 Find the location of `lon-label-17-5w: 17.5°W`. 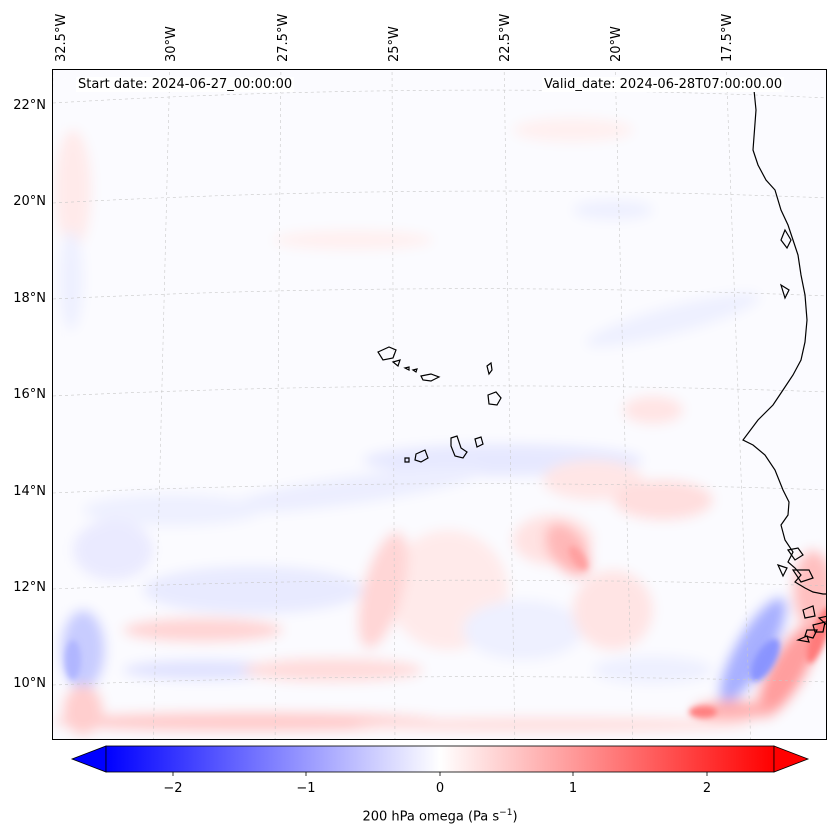

lon-label-17-5w: 17.5°W is located at coordinates (727, 37).